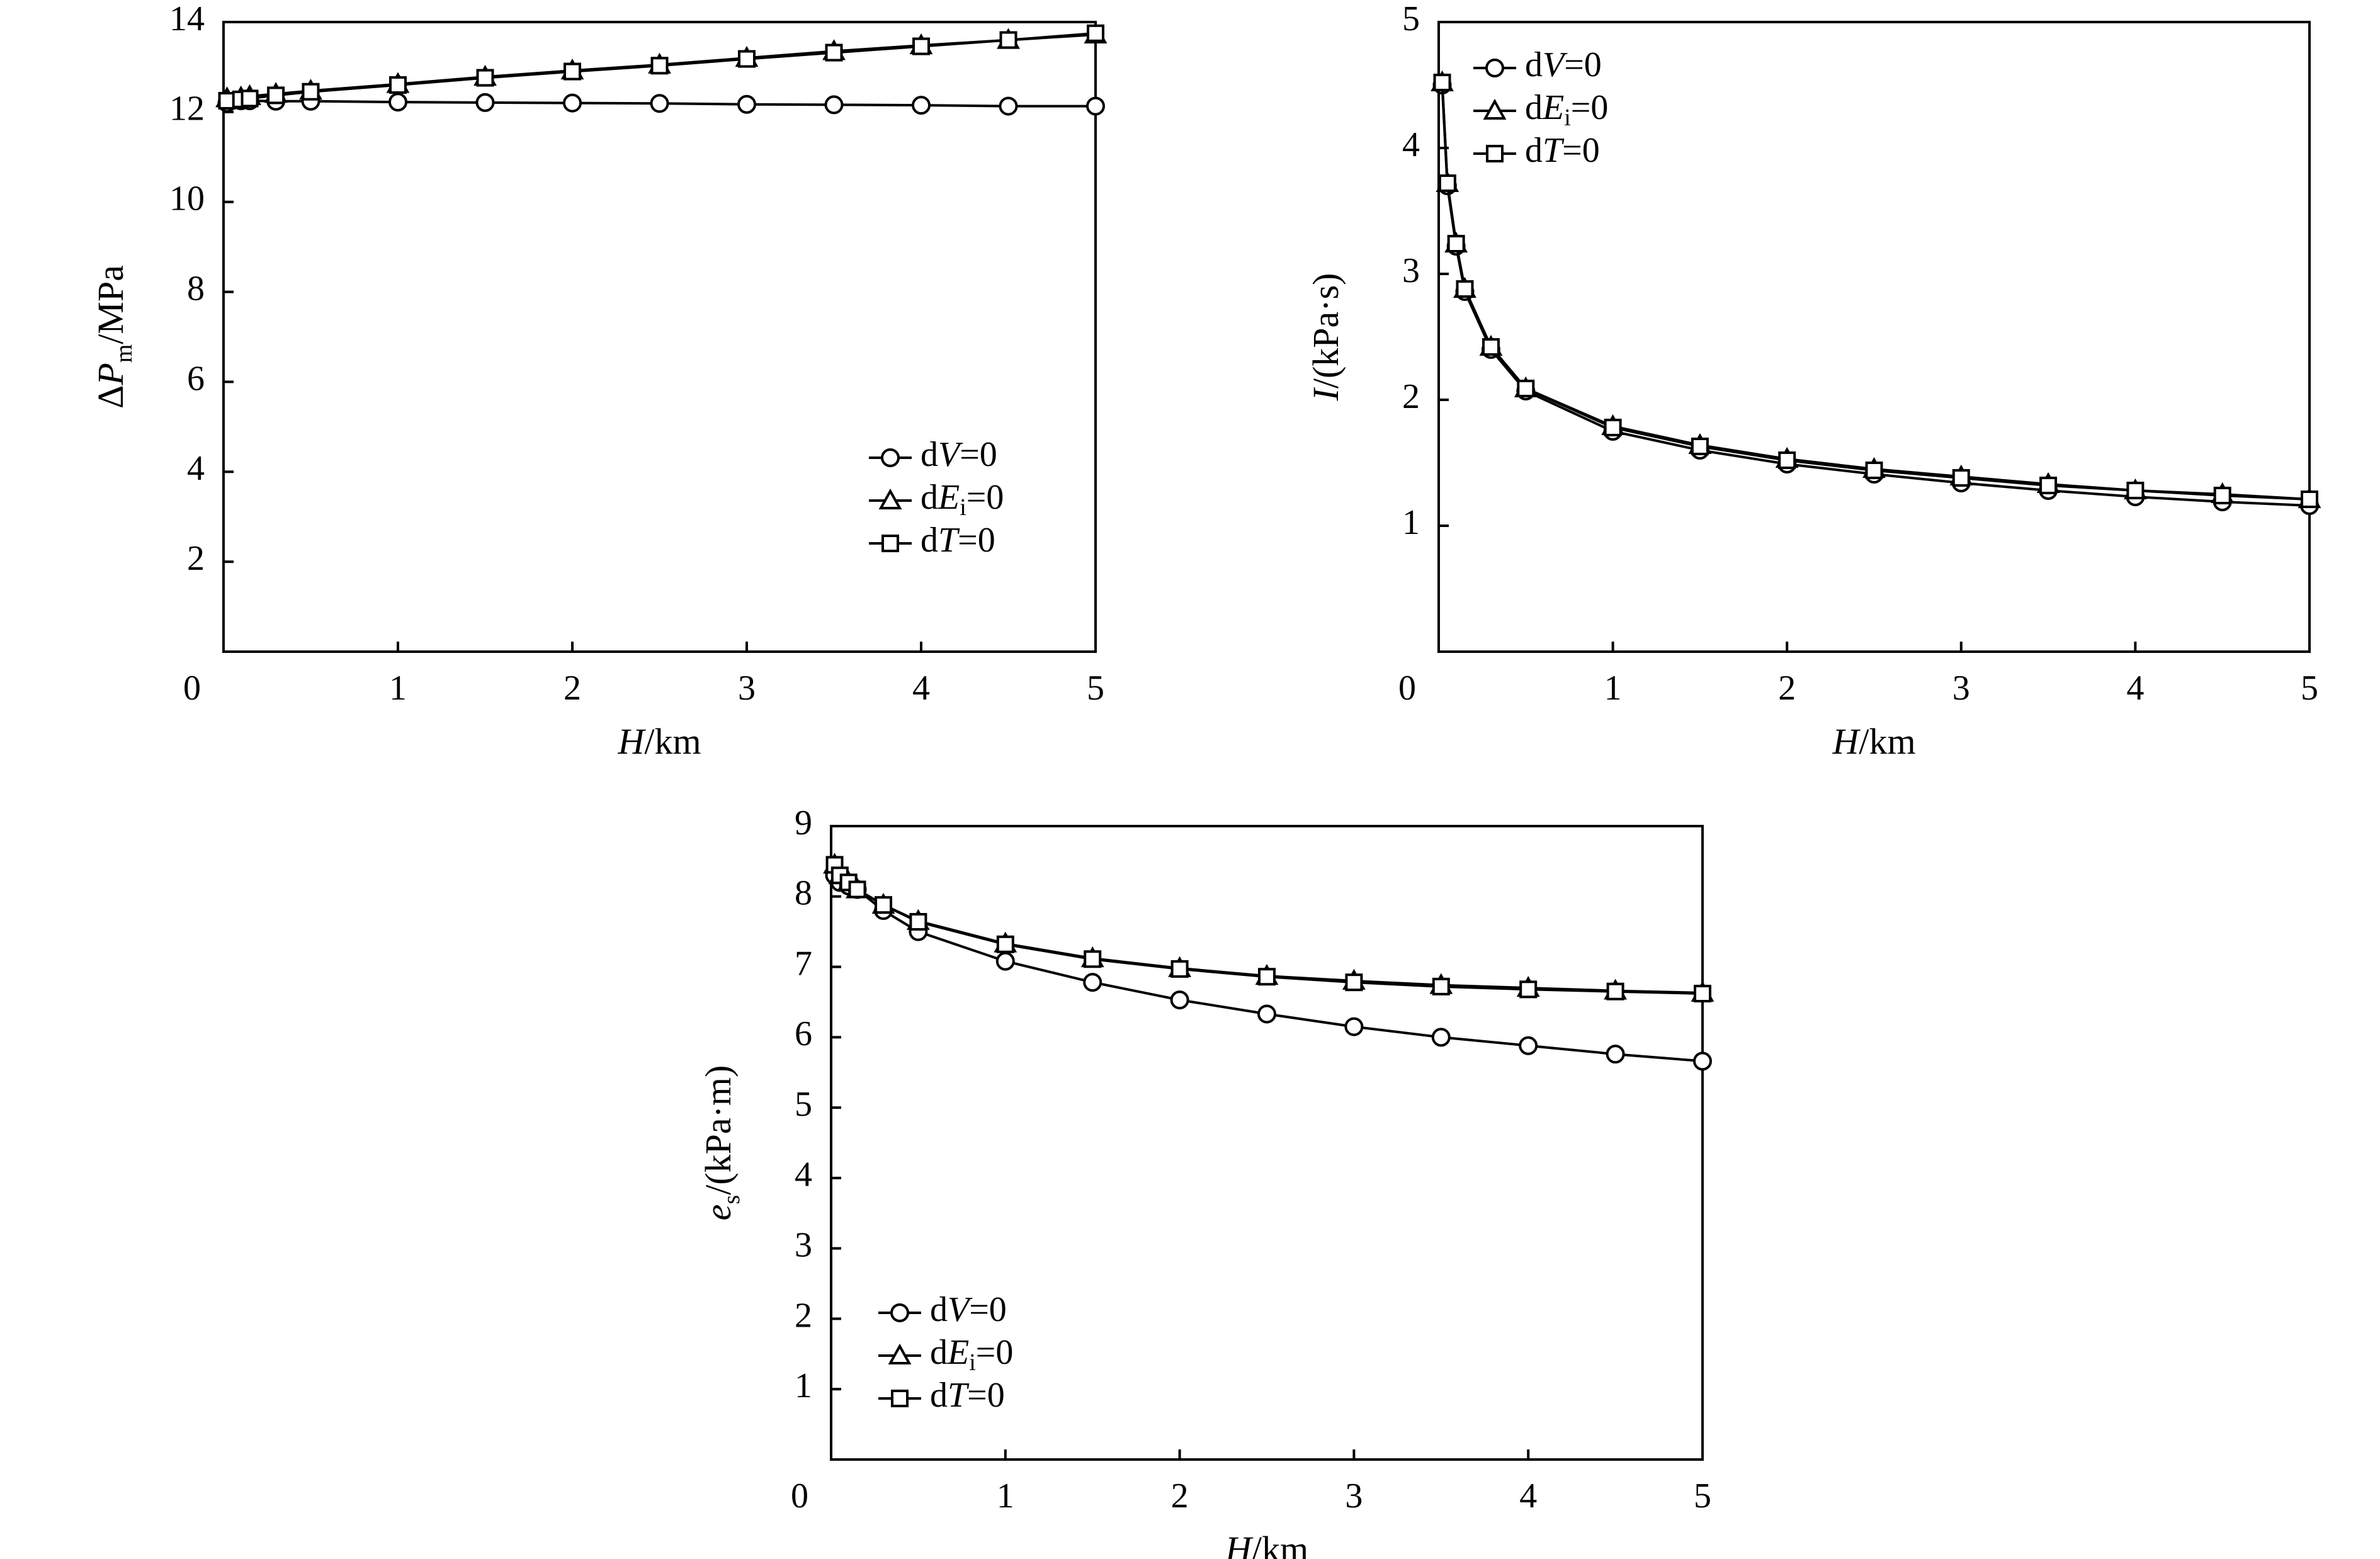 The height and width of the screenshot is (1559, 2380). Describe the element at coordinates (1613, 688) in the screenshot. I see `x-tick-label: 1` at that location.